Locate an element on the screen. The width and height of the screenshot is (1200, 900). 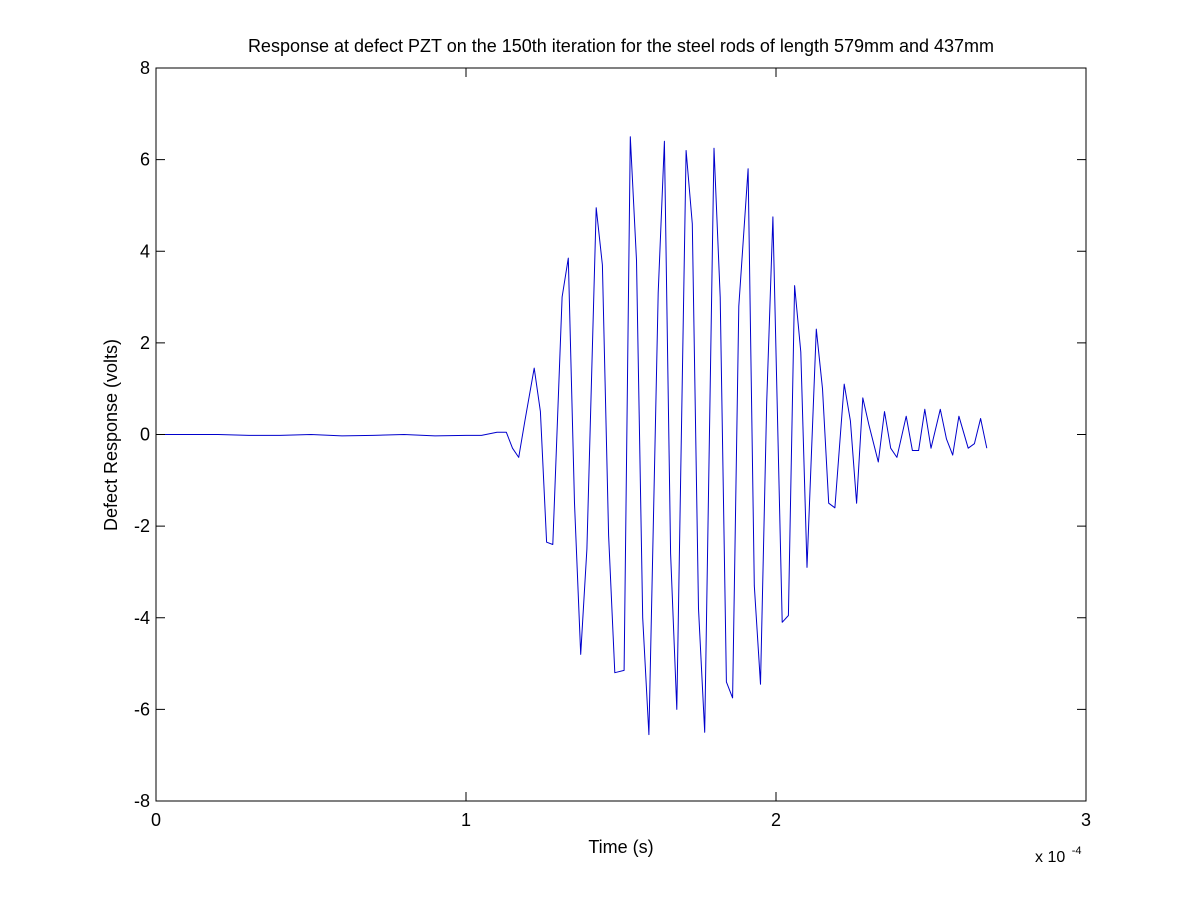
y-tick-label-0: -8 is located at coordinates (142, 801).